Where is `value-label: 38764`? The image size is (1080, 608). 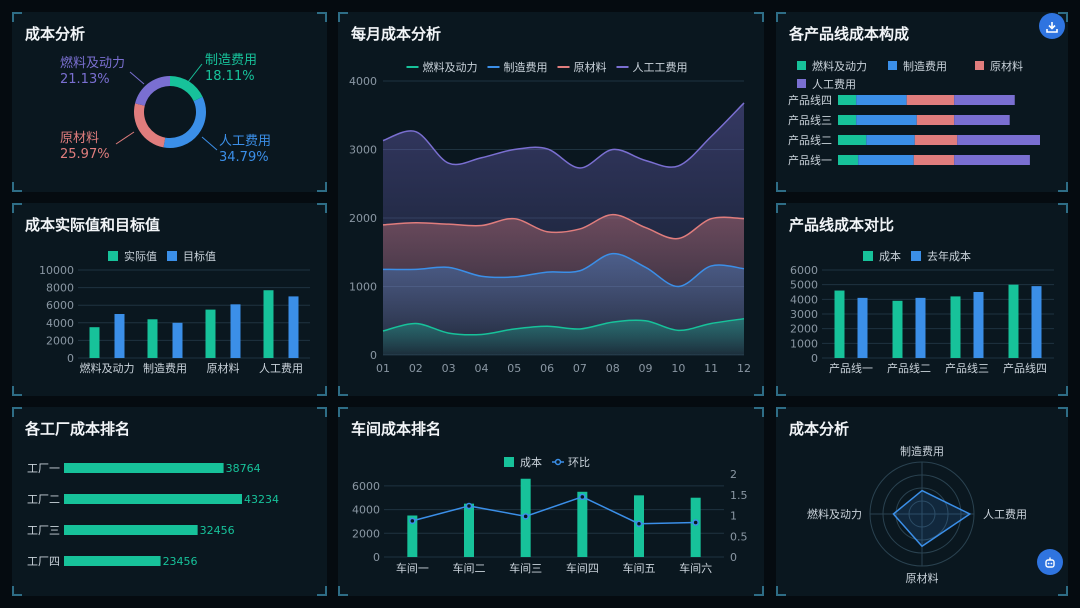
value-label: 38764 is located at coordinates (243, 468).